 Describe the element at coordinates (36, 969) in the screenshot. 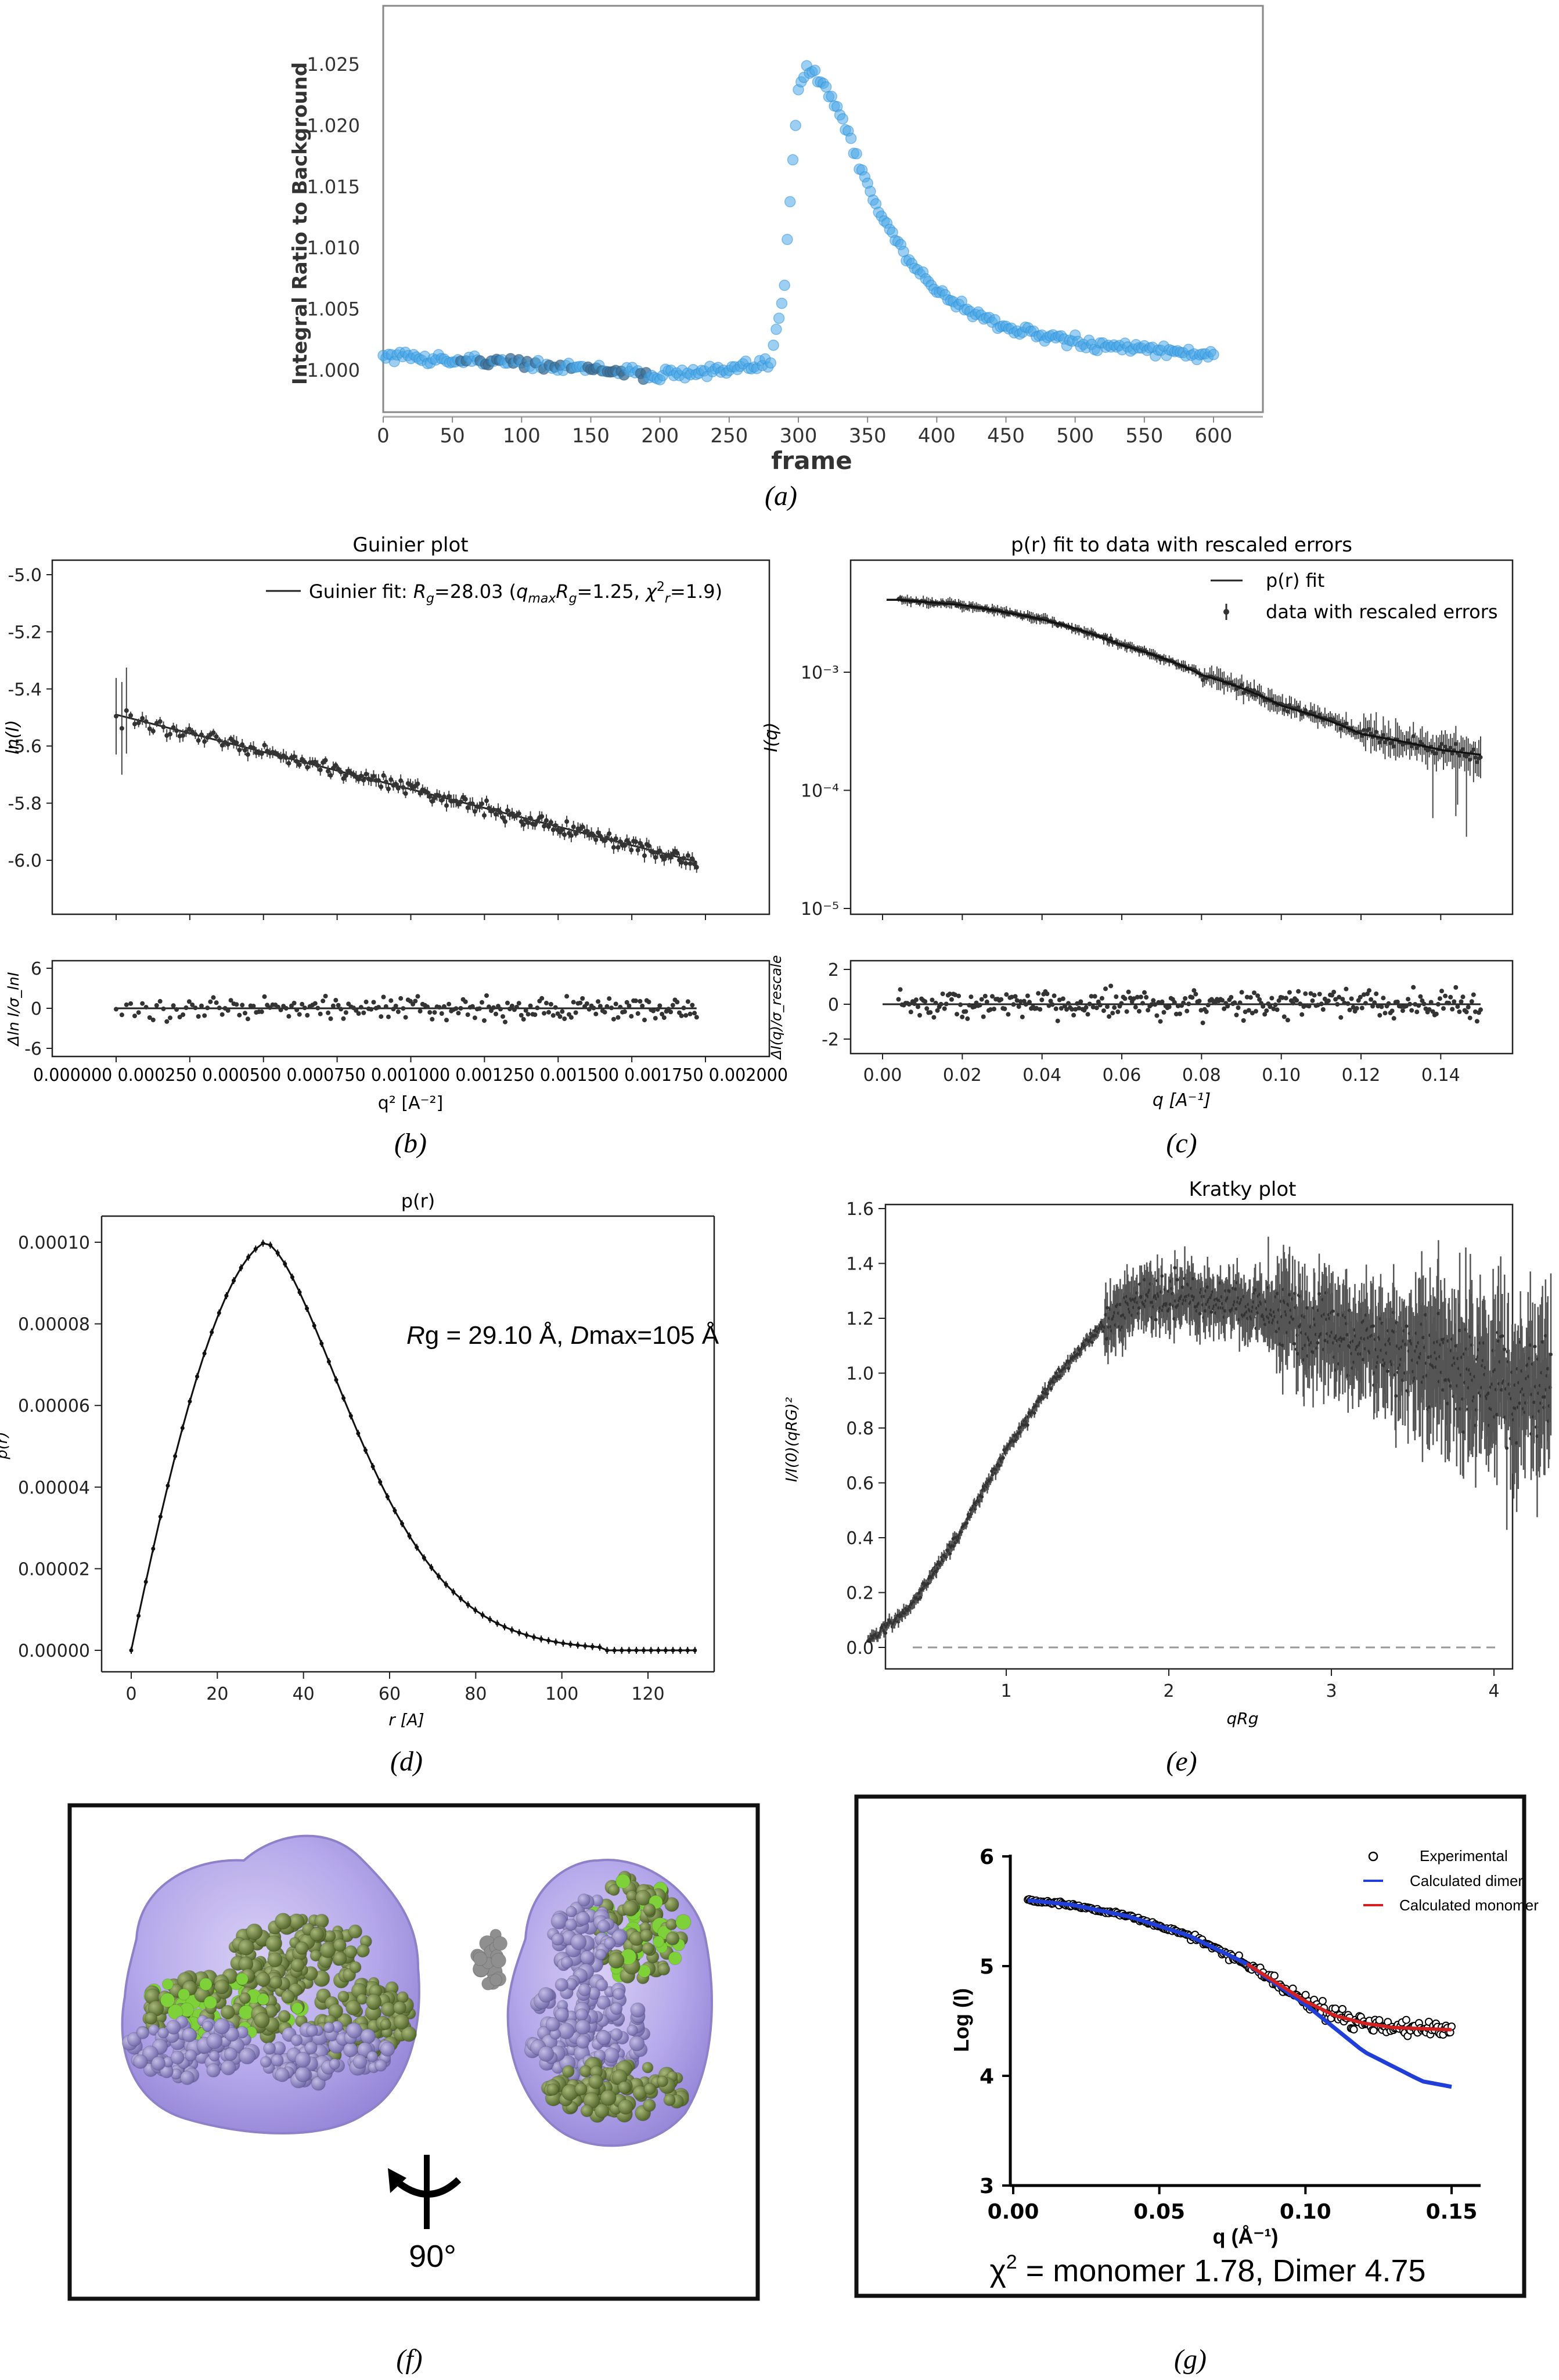

I see `resid-y-tick-label: 6` at that location.